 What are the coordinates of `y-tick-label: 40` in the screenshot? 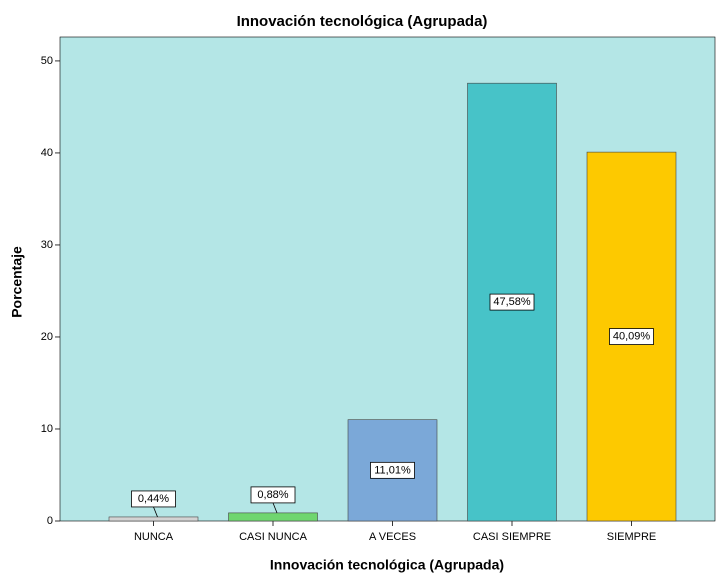 It's located at (47, 153).